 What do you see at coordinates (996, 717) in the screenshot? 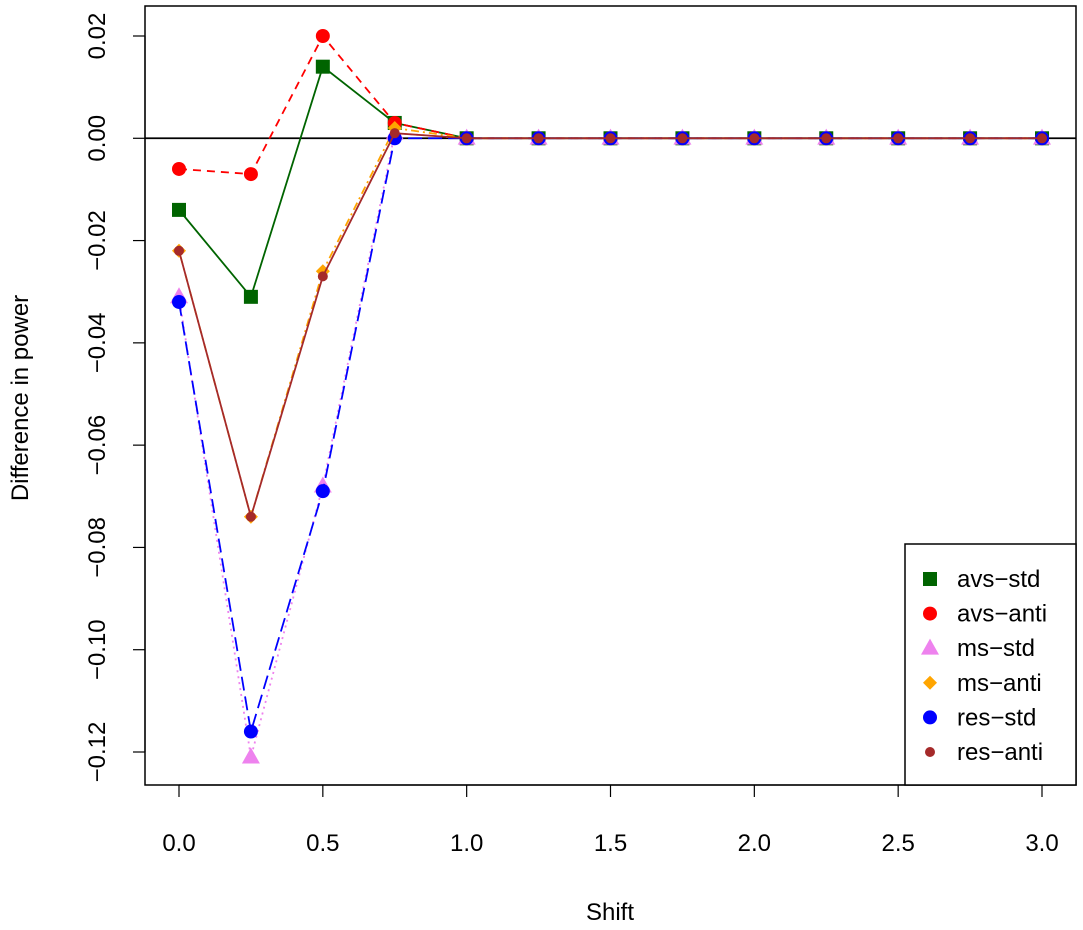
I see `legend-label: res−std` at bounding box center [996, 717].